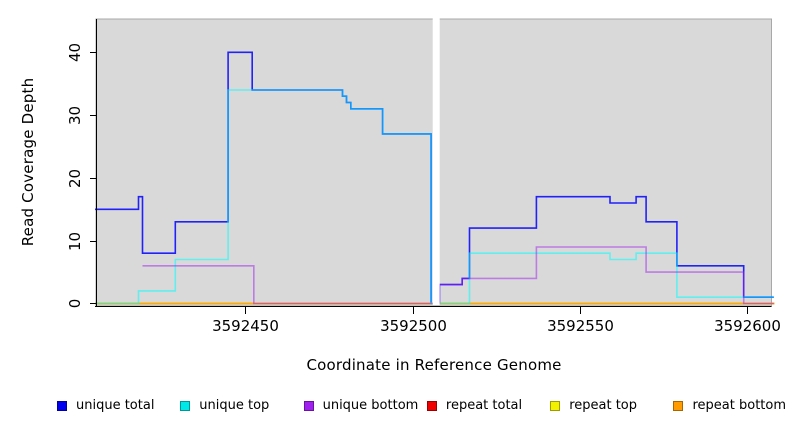 The image size is (792, 432). I want to click on series-line-unique-bottom, so click(458, 275).